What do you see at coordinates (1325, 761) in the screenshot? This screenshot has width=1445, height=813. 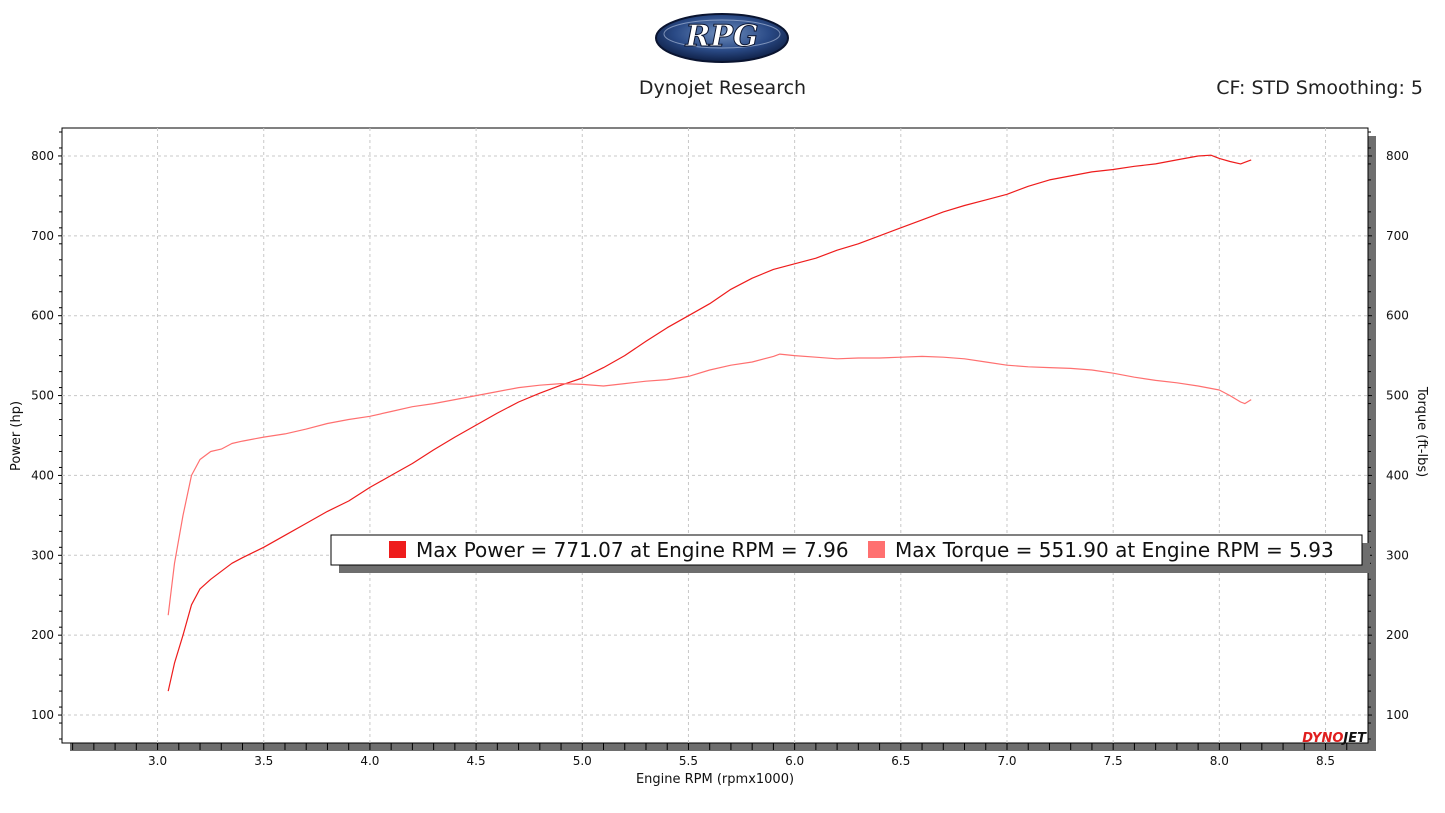 I see `x-tick-label: 8.5` at bounding box center [1325, 761].